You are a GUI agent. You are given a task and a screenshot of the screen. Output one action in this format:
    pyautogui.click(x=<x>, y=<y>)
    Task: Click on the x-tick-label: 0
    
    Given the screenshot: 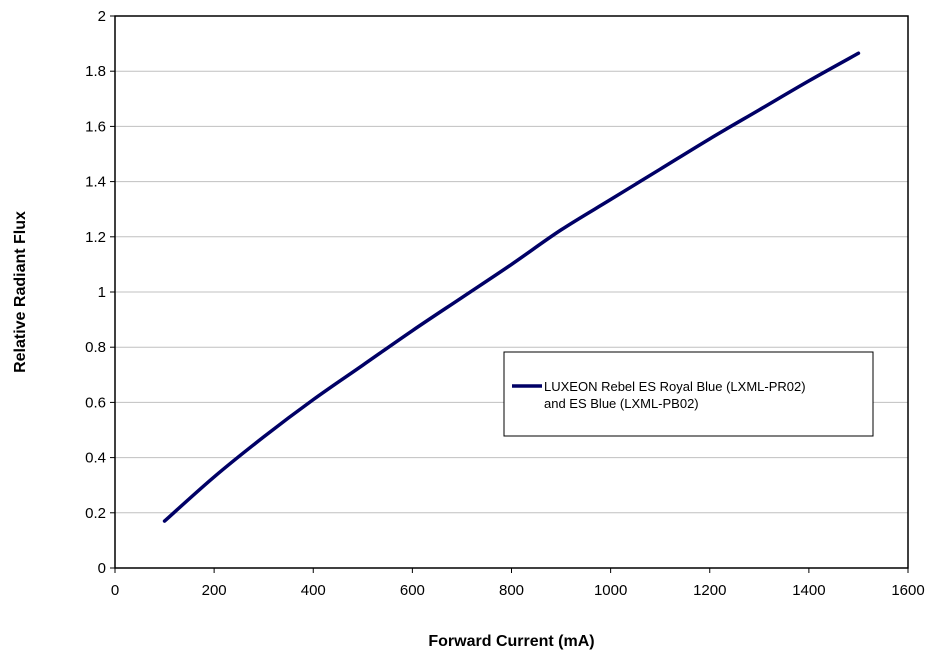 What is the action you would take?
    pyautogui.click(x=115, y=590)
    